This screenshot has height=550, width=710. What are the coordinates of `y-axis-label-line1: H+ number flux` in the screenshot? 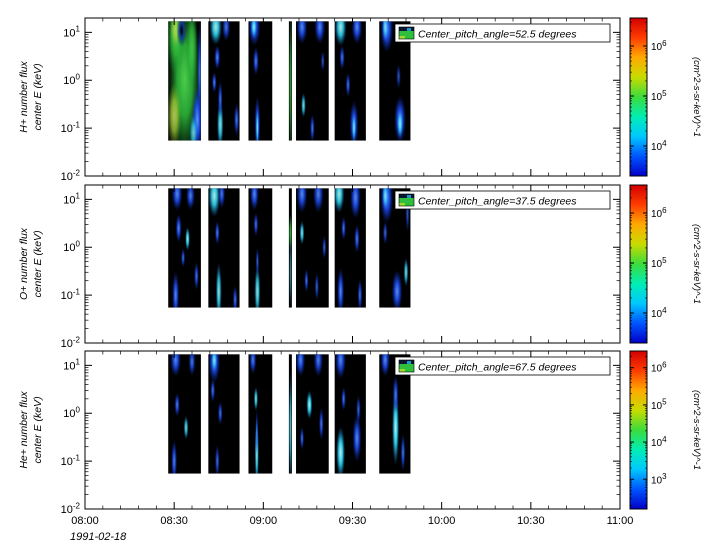 It's located at (24, 97).